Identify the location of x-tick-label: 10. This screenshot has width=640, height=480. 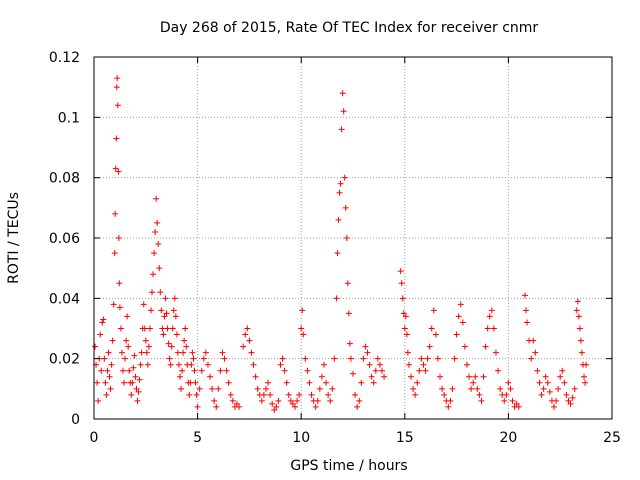
(301, 438).